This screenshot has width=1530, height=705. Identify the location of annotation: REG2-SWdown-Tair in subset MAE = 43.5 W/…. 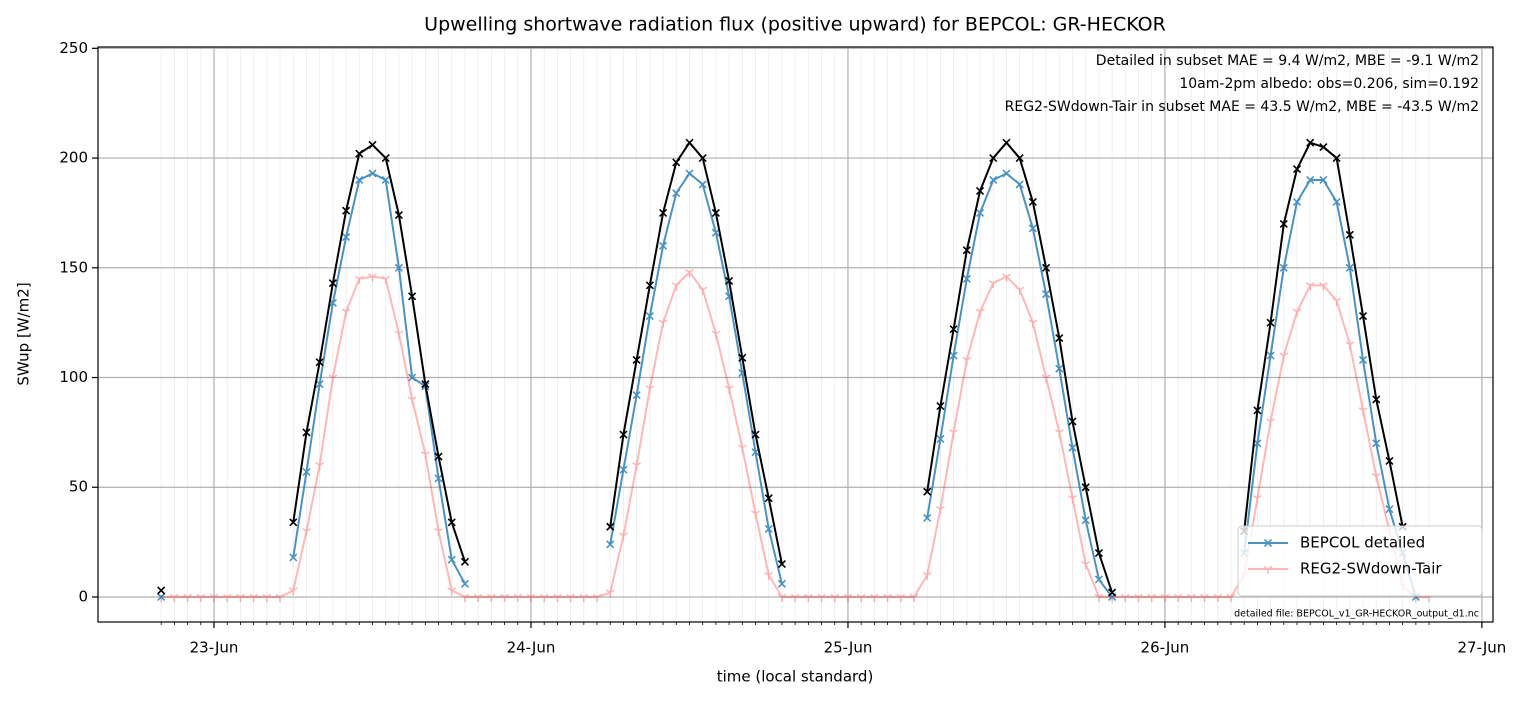
(1242, 107).